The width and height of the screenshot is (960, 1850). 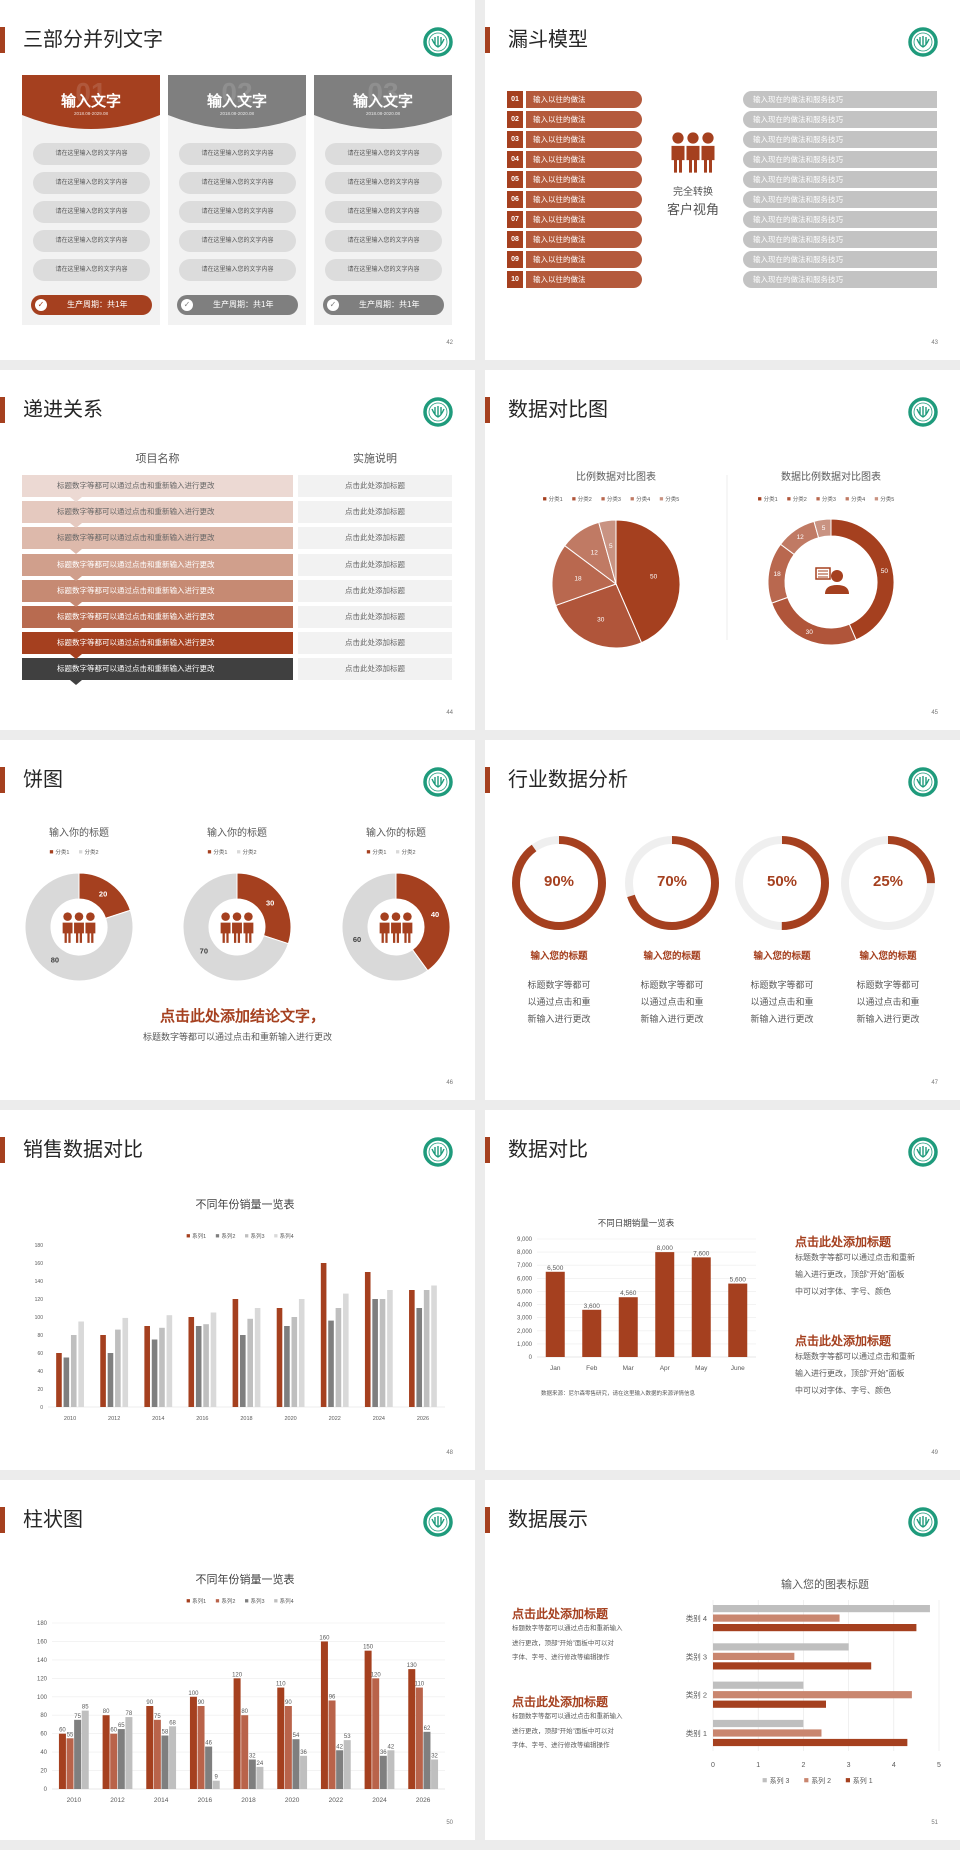 I want to click on bar-data-label: 55, so click(x=70, y=1735).